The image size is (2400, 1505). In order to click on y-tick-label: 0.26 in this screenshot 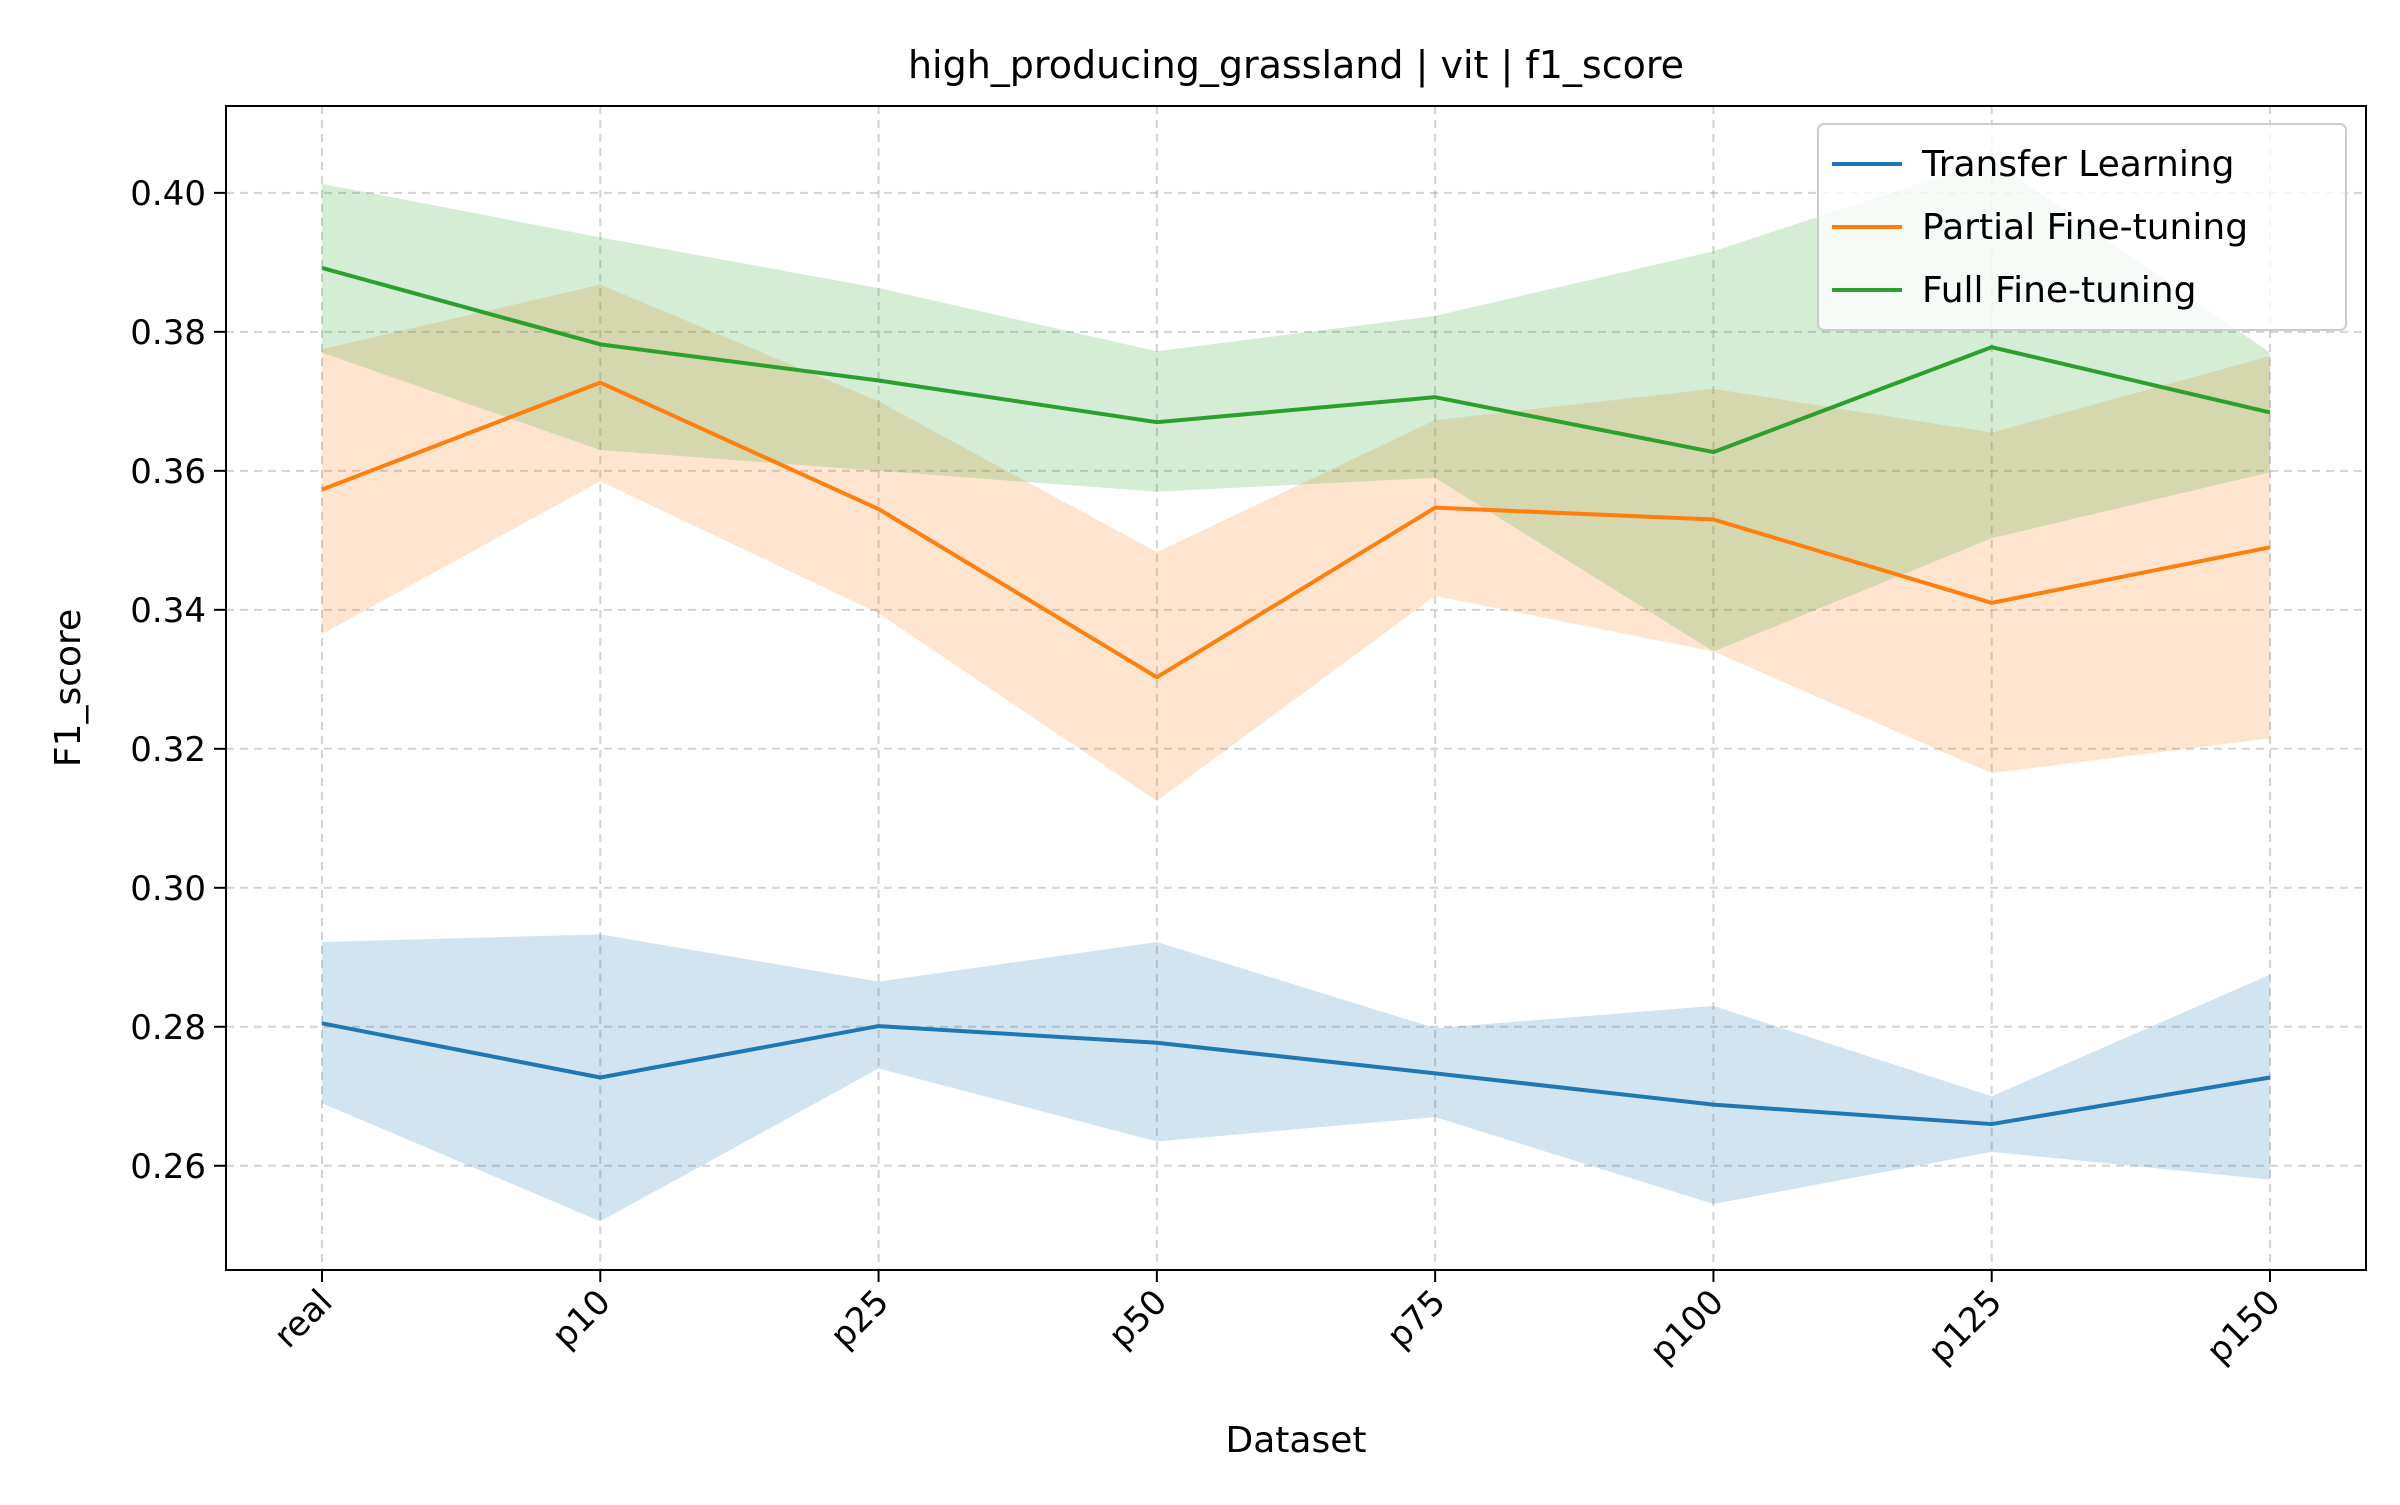, I will do `click(168, 1167)`.